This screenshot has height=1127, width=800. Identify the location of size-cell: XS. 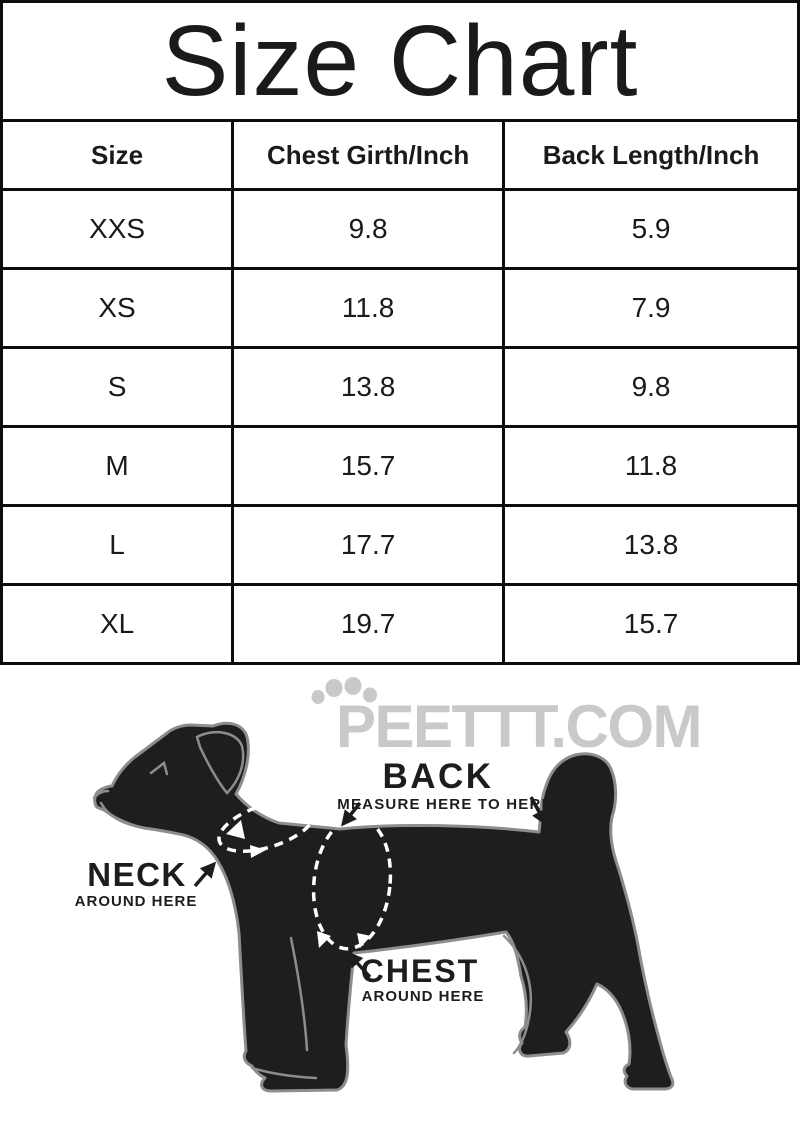
(117, 308).